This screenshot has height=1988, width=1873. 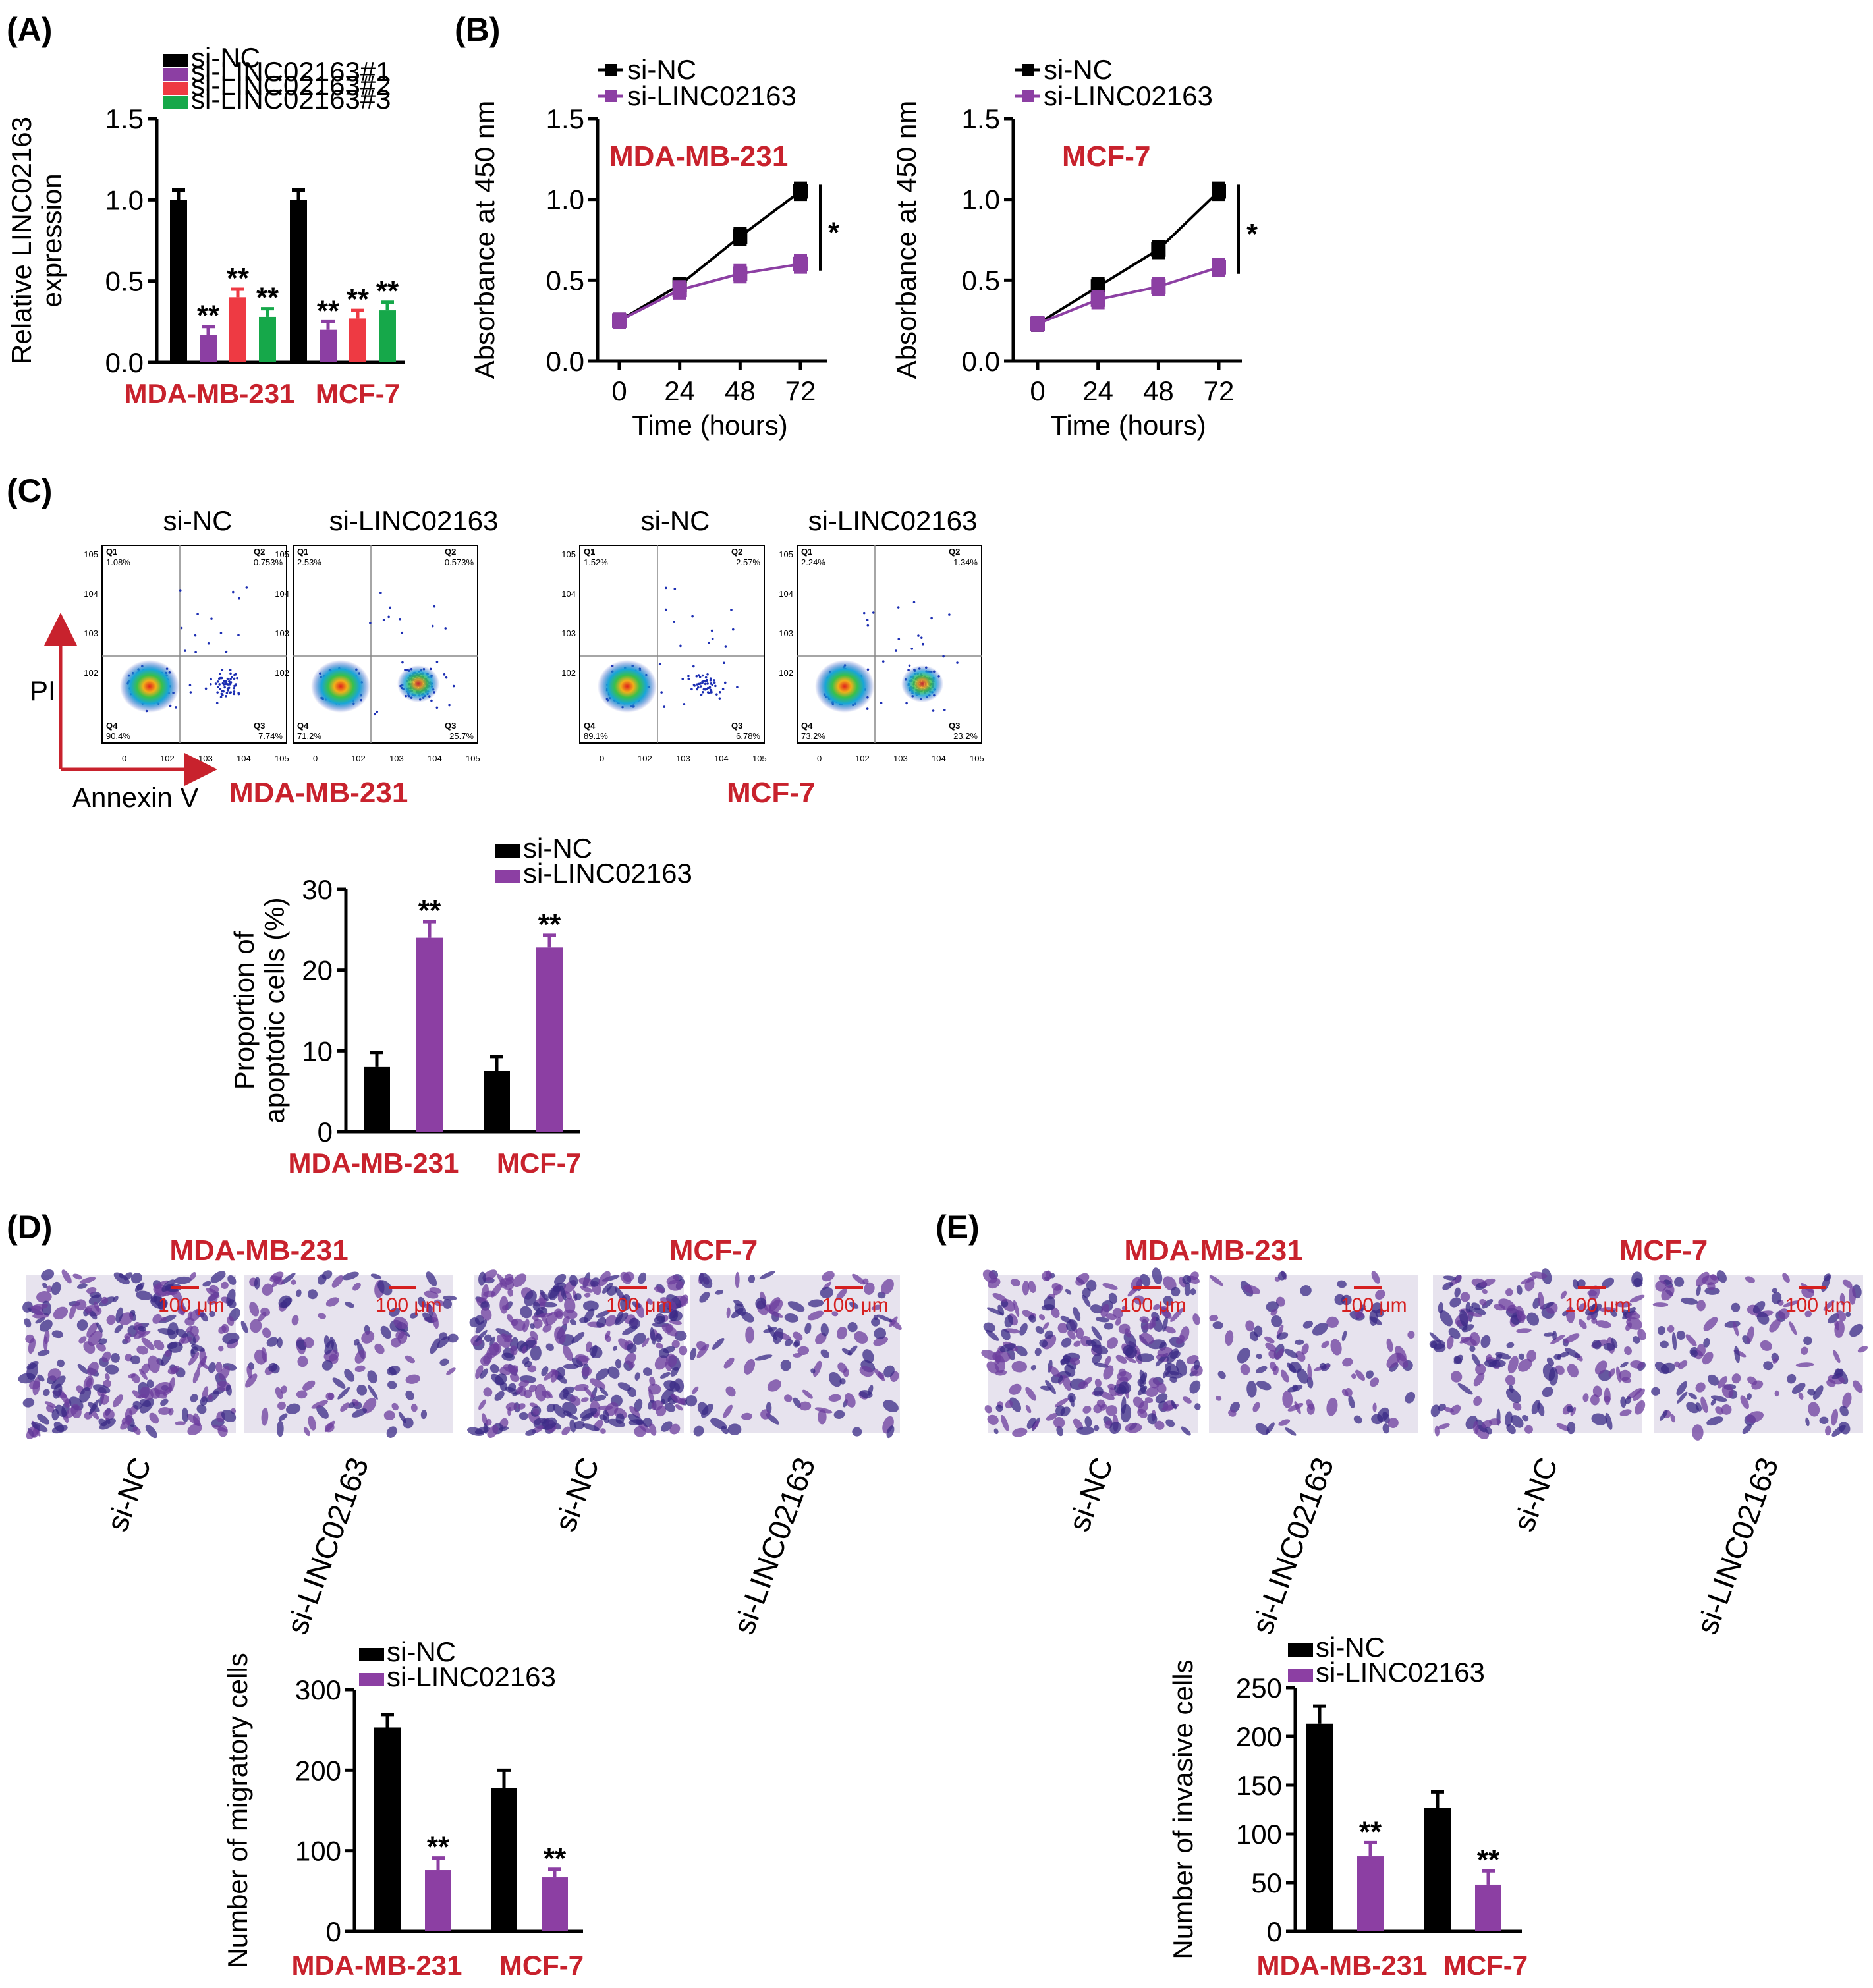 What do you see at coordinates (786, 554) in the screenshot?
I see `flow-y-tick-label: 105` at bounding box center [786, 554].